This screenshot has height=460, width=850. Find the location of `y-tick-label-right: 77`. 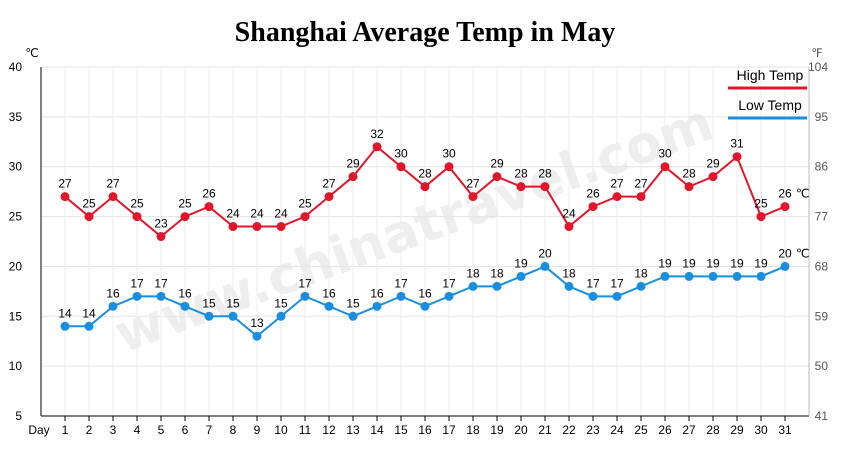

y-tick-label-right: 77 is located at coordinates (822, 217).